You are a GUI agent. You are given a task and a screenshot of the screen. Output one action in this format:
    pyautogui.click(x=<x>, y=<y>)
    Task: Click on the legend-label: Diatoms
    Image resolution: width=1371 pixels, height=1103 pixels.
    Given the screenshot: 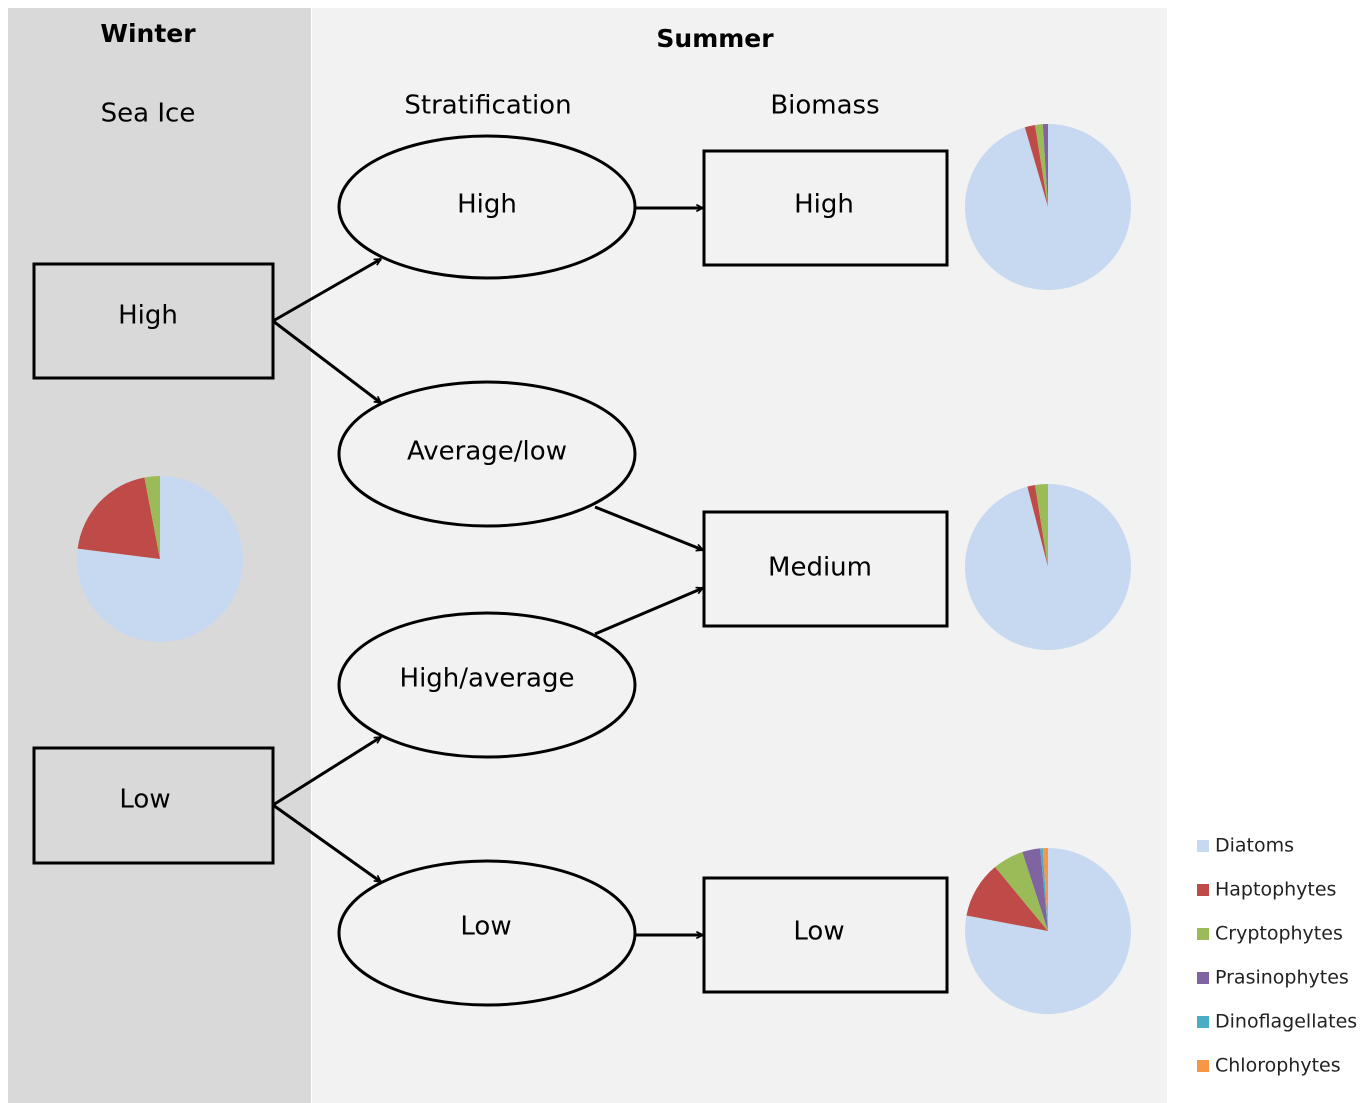 What is the action you would take?
    pyautogui.click(x=1254, y=846)
    